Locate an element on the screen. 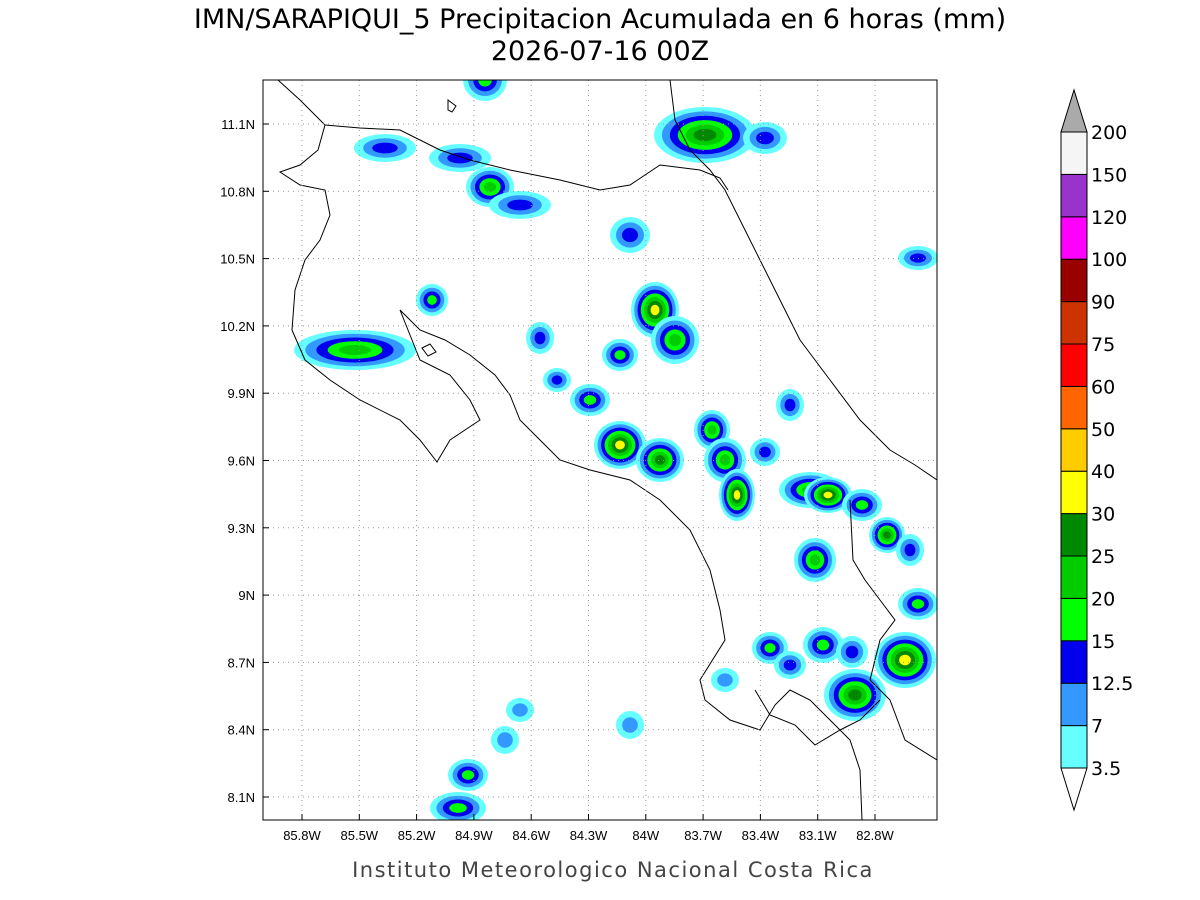  border-panama is located at coordinates (893, 630).